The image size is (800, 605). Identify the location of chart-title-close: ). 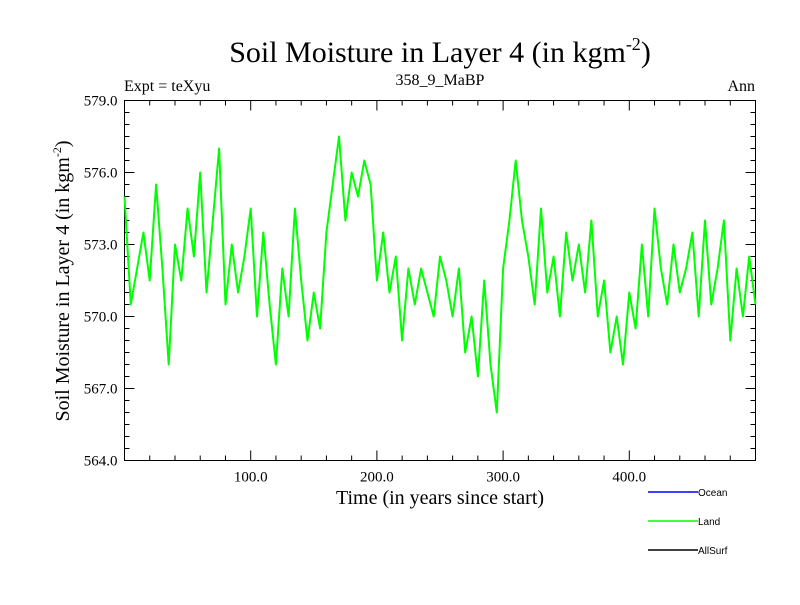
(646, 52).